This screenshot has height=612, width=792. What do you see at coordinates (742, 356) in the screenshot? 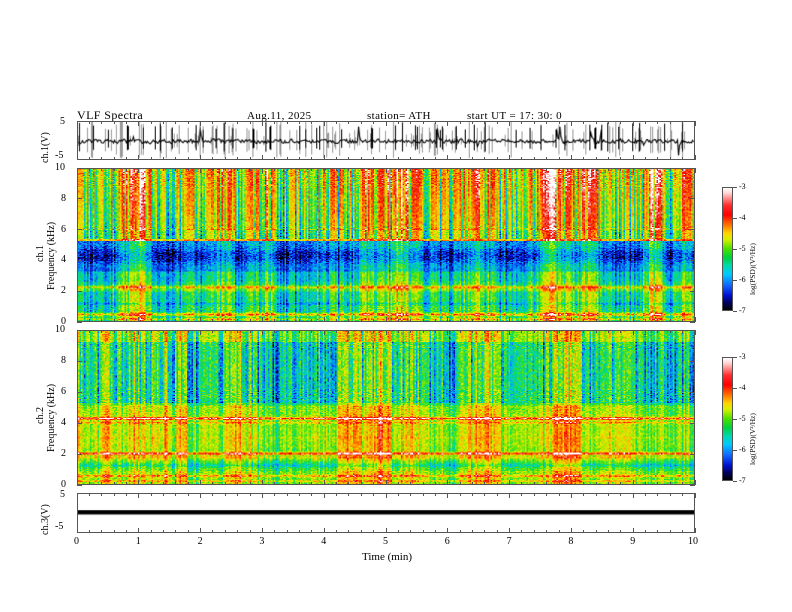
I see `colorbar-tick-label: -3` at bounding box center [742, 356].